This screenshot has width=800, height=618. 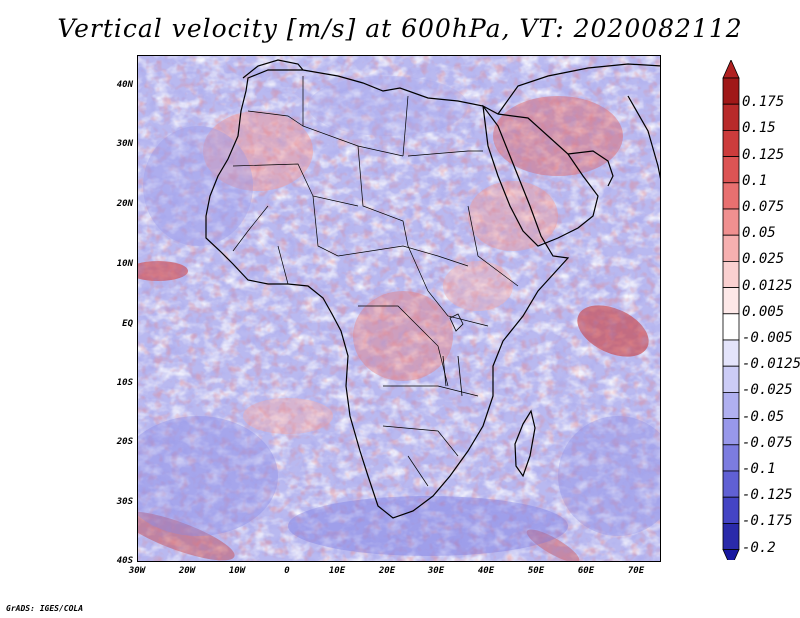 What do you see at coordinates (763, 416) in the screenshot?
I see `colorbar-label: -0.05` at bounding box center [763, 416].